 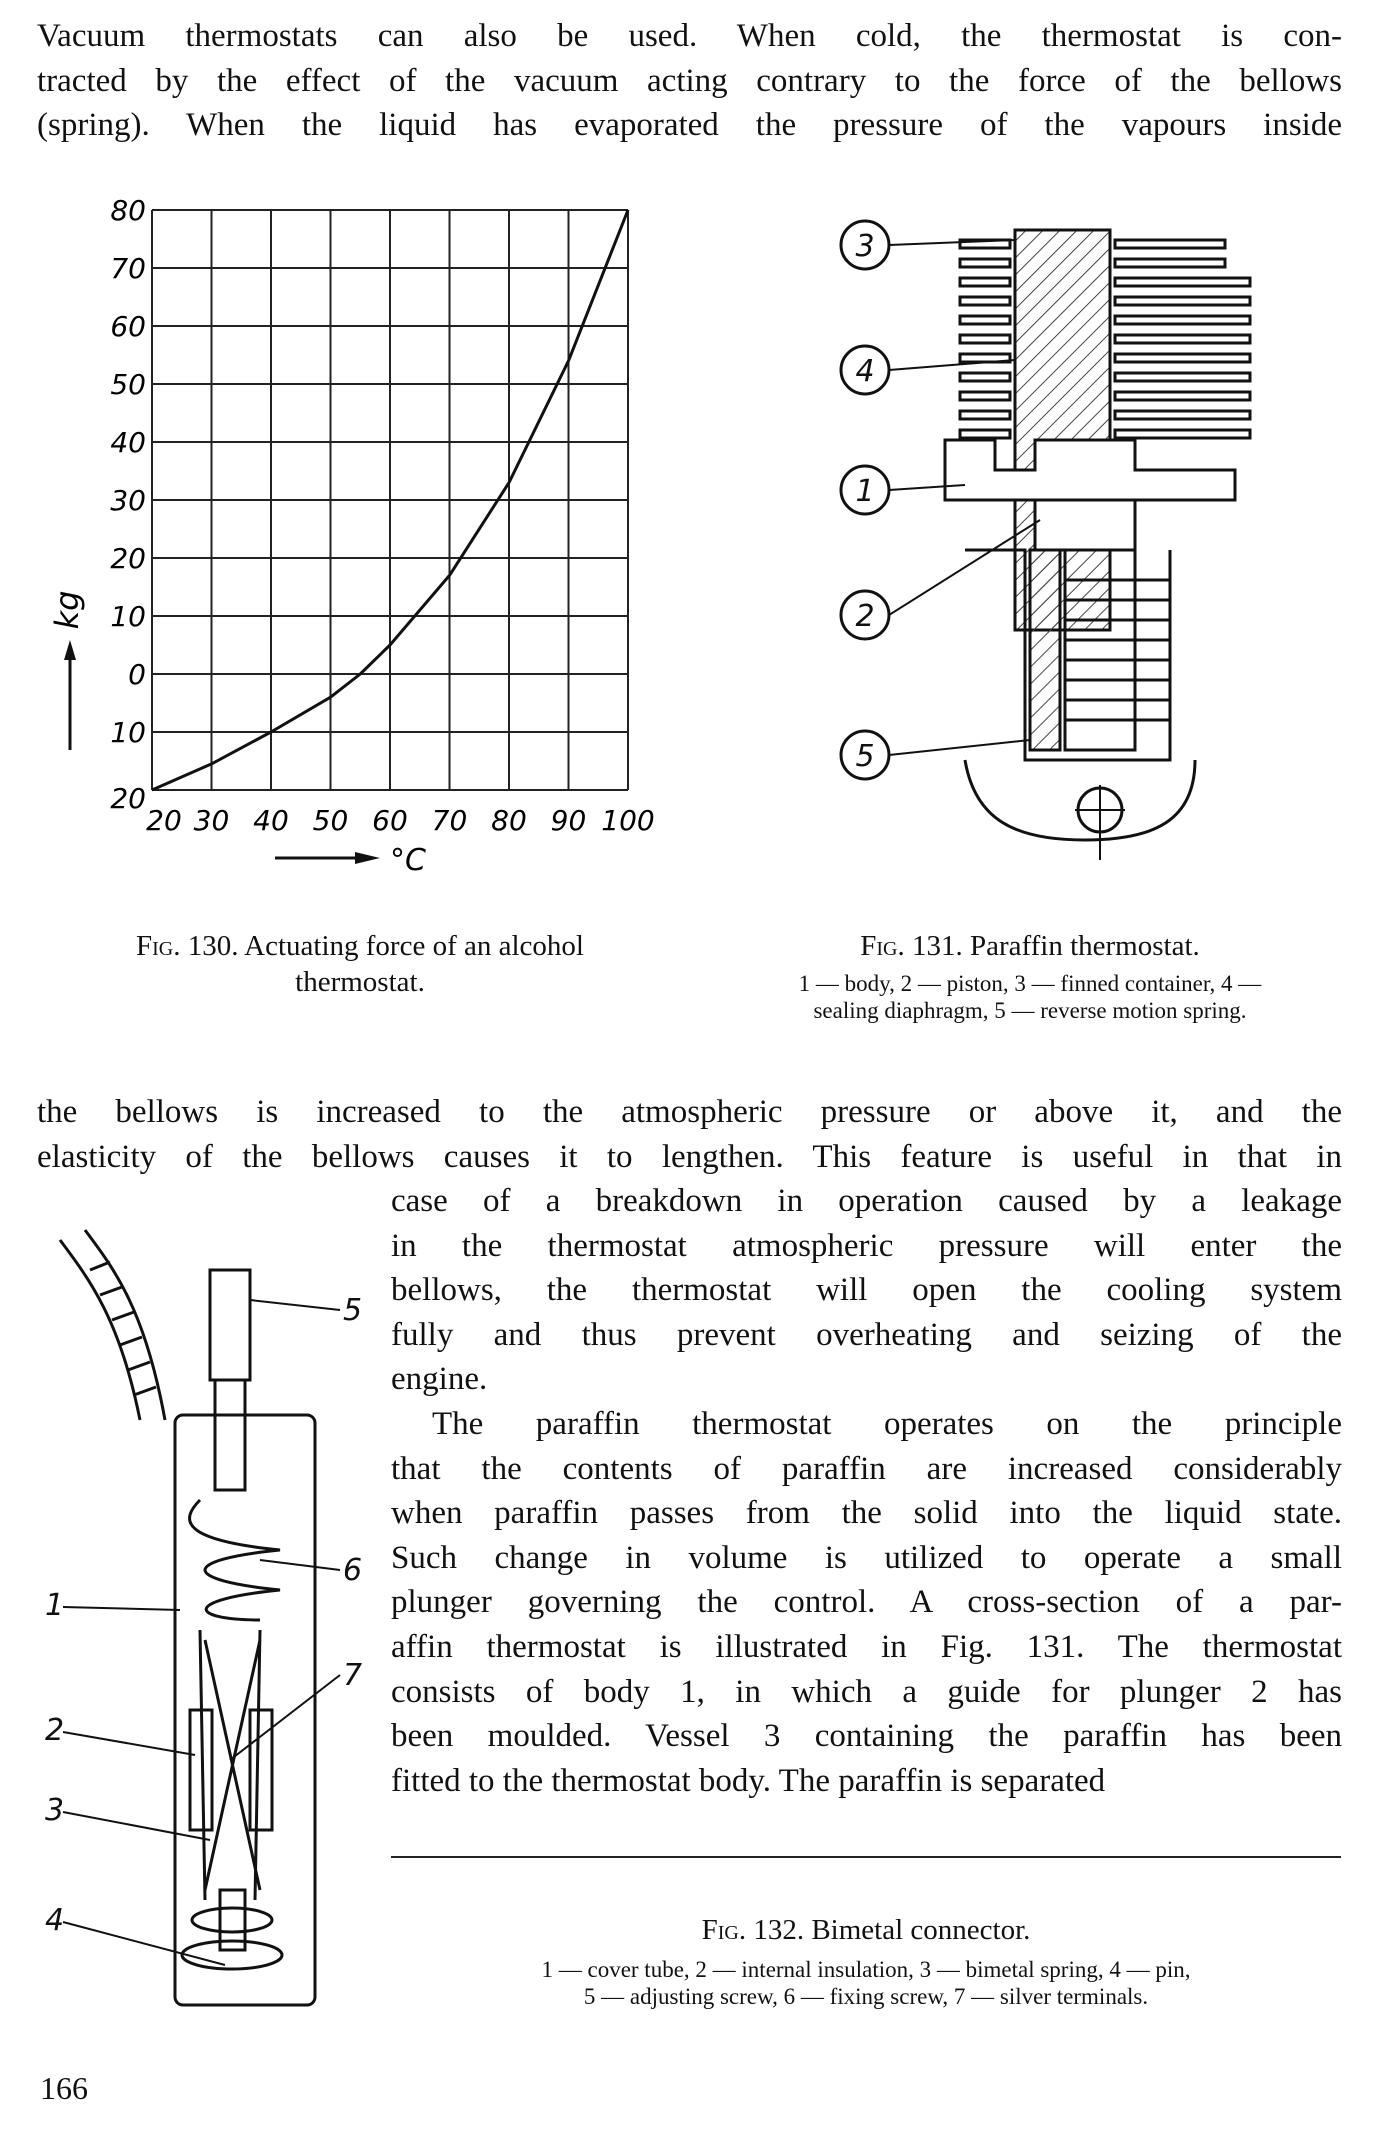 I want to click on fig131-paraffin-thermostat-drawing: 3 4 1 2 5, so click(x=1045, y=539).